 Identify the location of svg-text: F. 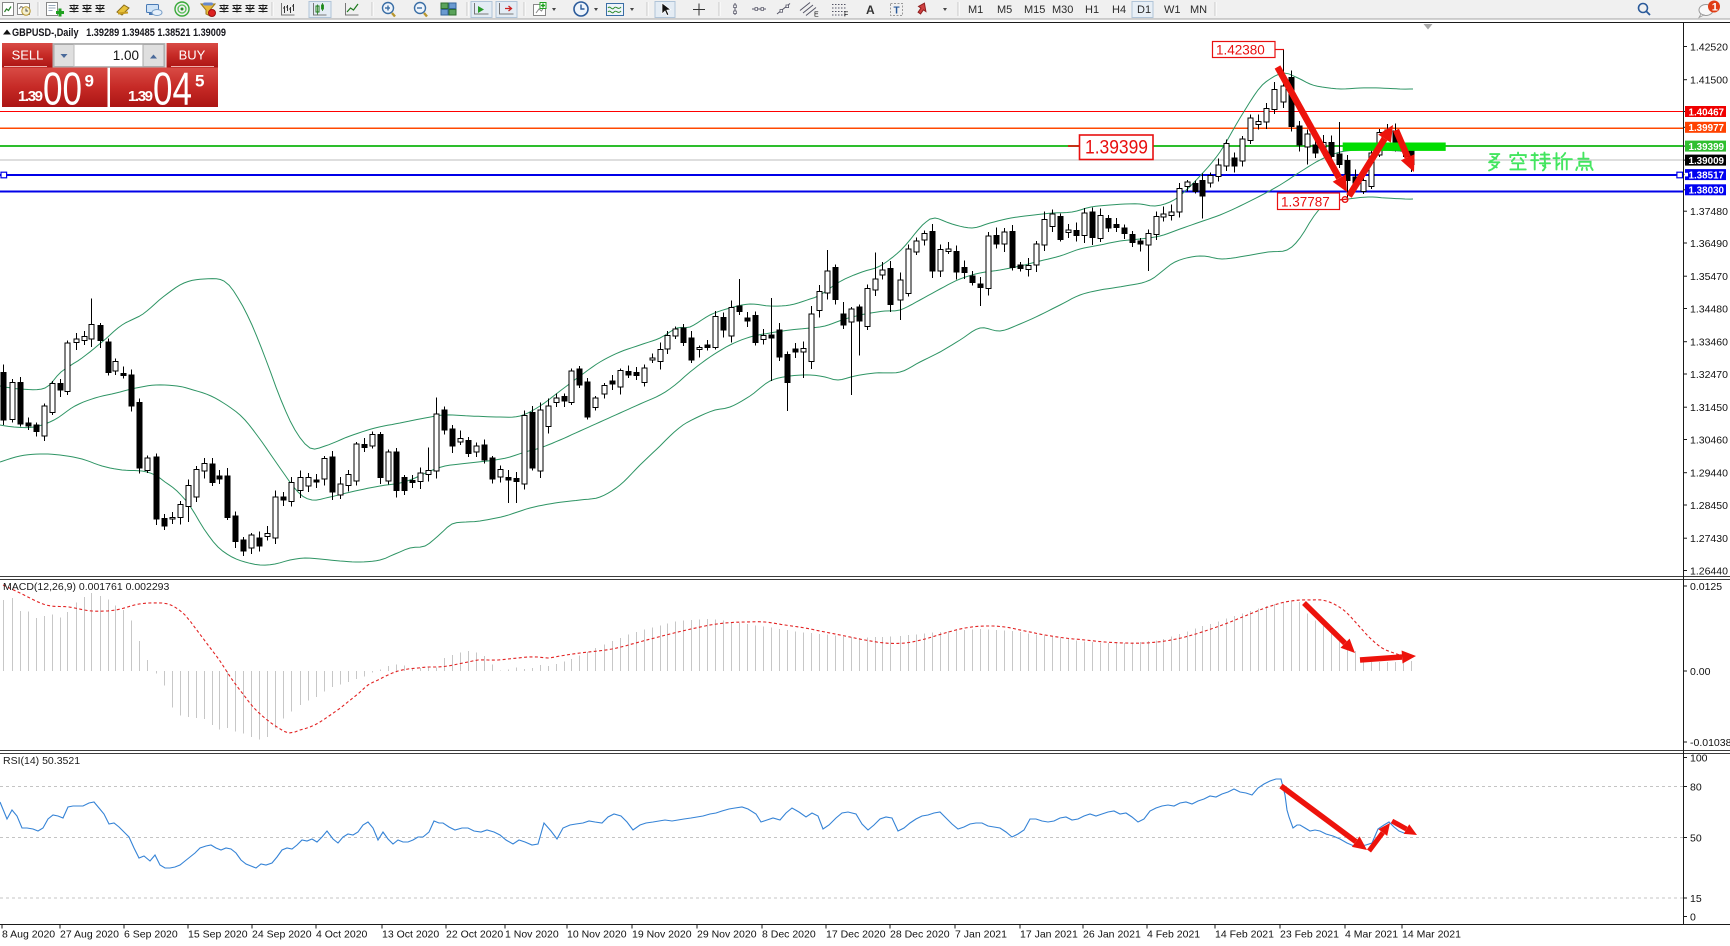
(846, 15).